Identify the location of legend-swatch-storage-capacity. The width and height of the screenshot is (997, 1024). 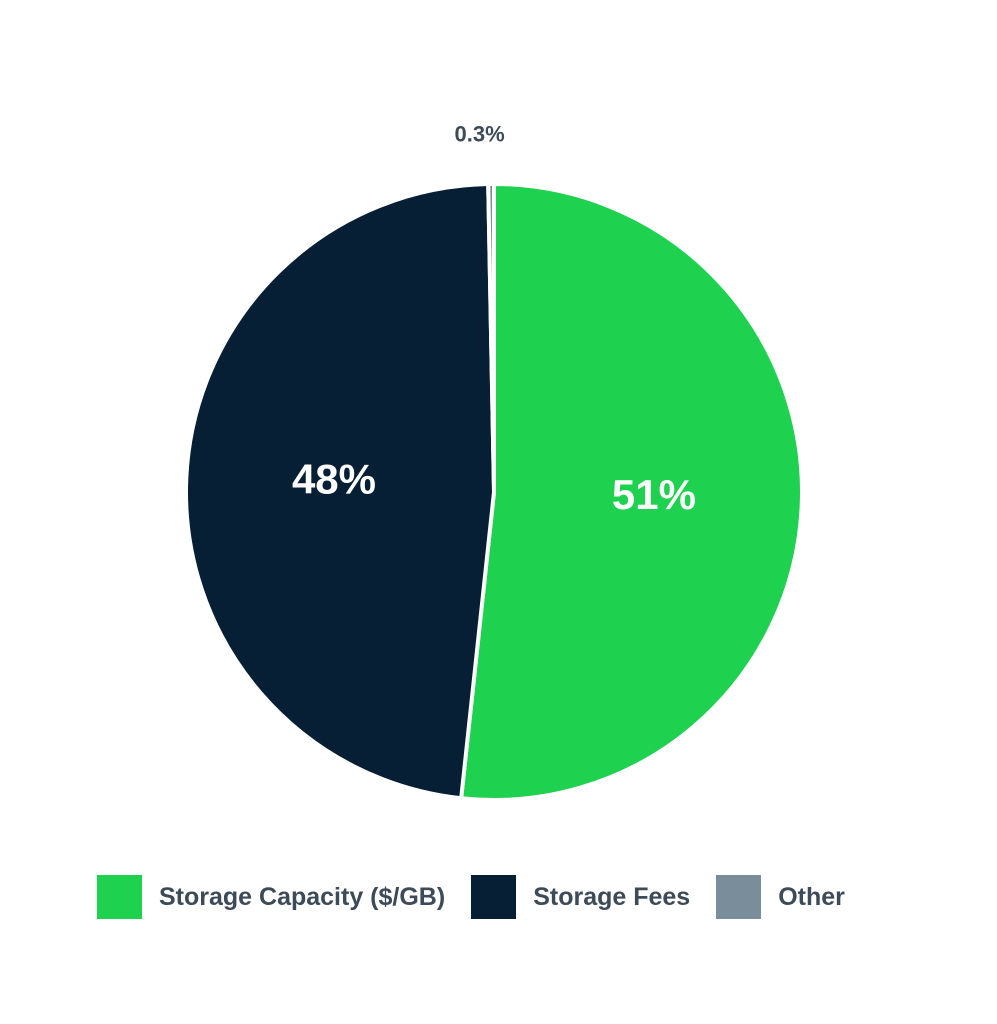
(119, 897).